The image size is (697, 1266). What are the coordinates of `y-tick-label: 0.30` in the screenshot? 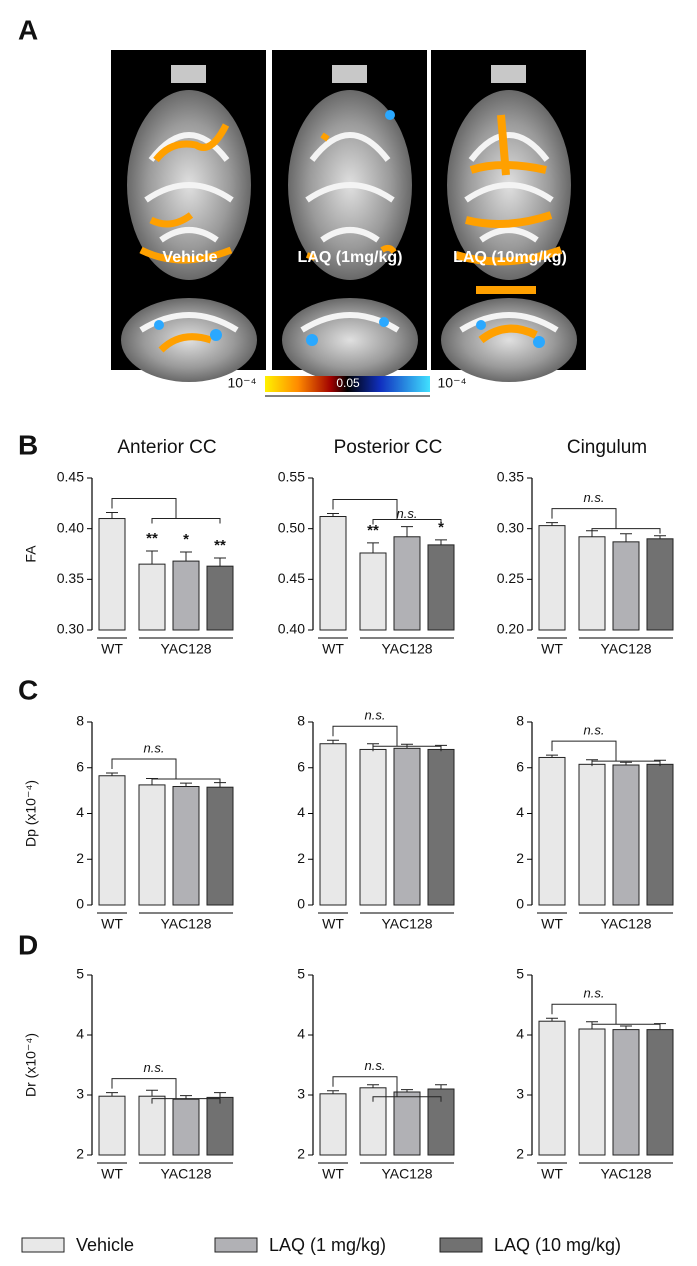 It's located at (510, 527).